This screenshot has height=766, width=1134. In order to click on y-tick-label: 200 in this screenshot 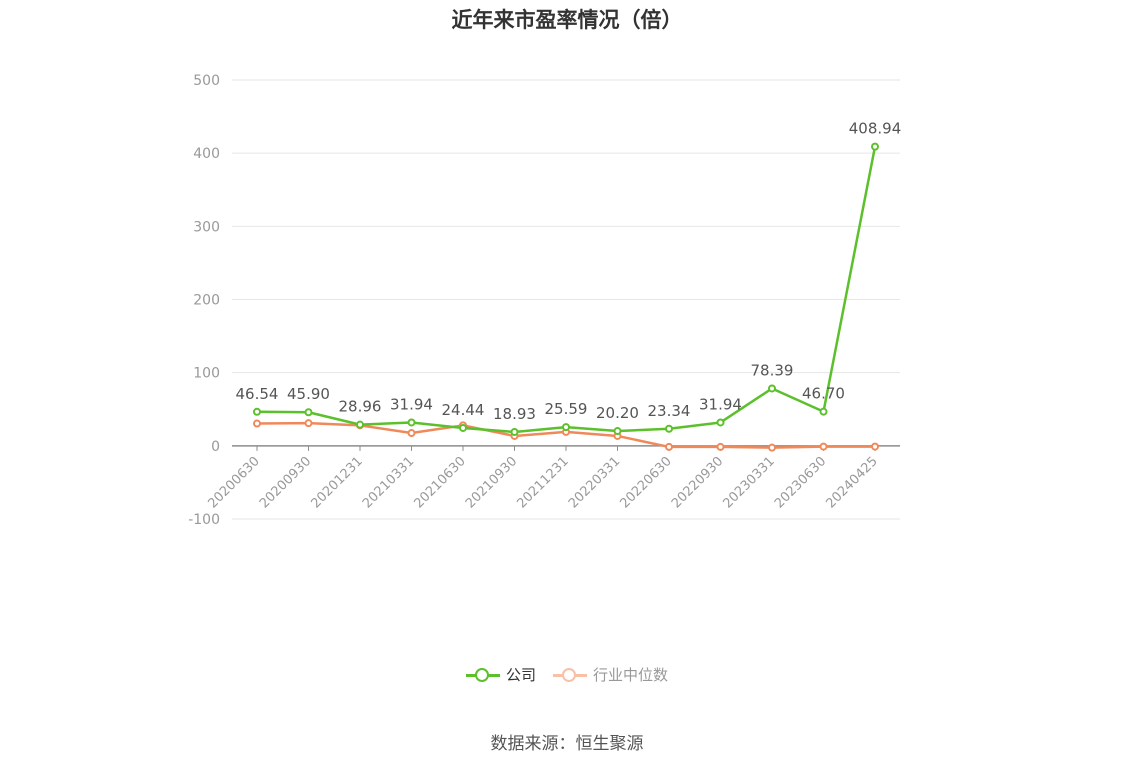, I will do `click(206, 301)`.